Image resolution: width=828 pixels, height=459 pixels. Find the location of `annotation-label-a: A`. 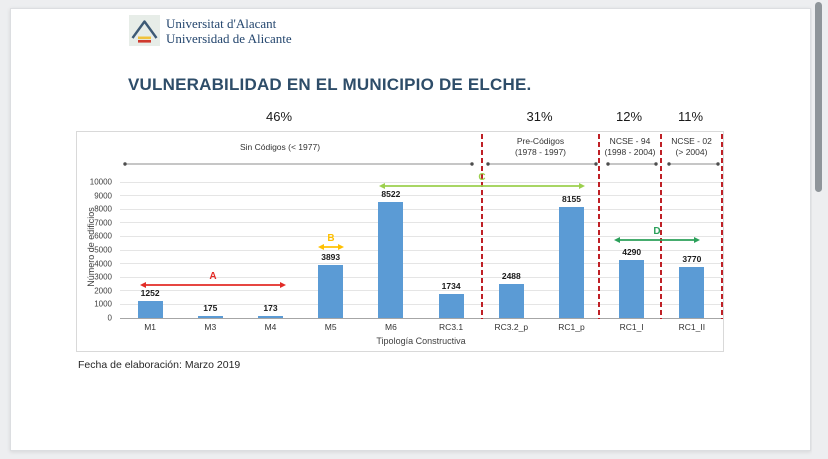

annotation-label-a: A is located at coordinates (213, 276).